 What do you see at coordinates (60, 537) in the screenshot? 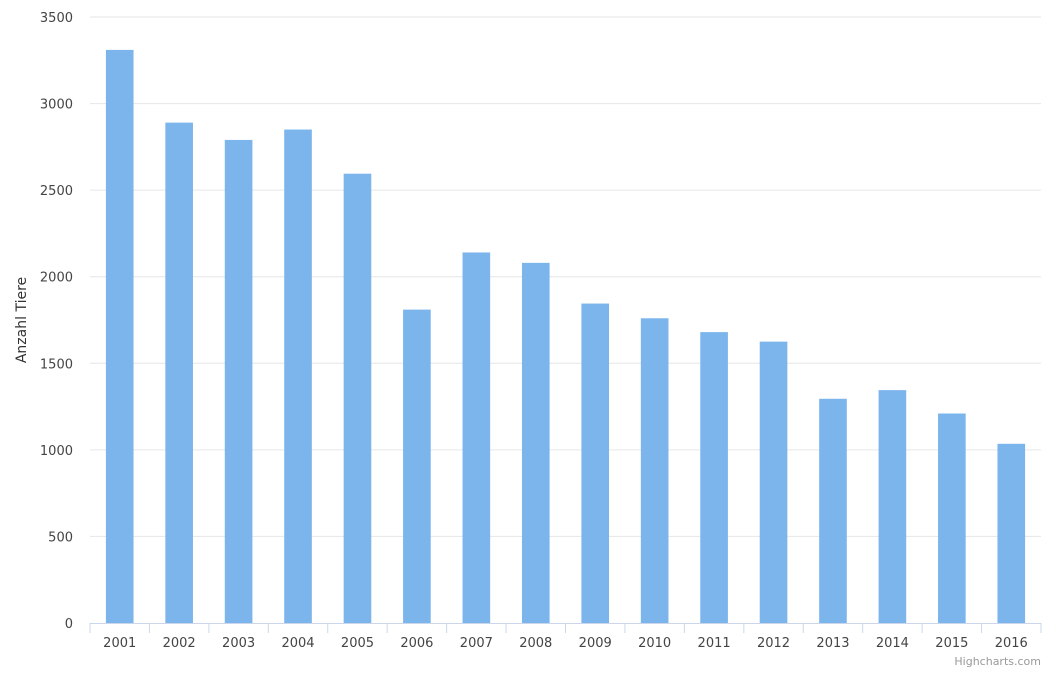
I see `y-tick-label: 500` at bounding box center [60, 537].